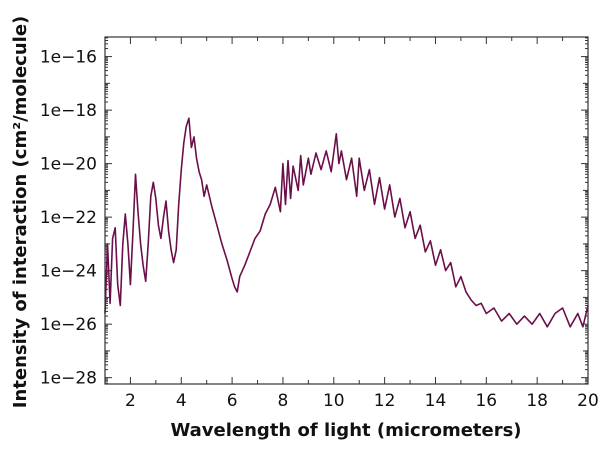 The image size is (604, 450). What do you see at coordinates (486, 401) in the screenshot?
I see `x-tick-label: 16` at bounding box center [486, 401].